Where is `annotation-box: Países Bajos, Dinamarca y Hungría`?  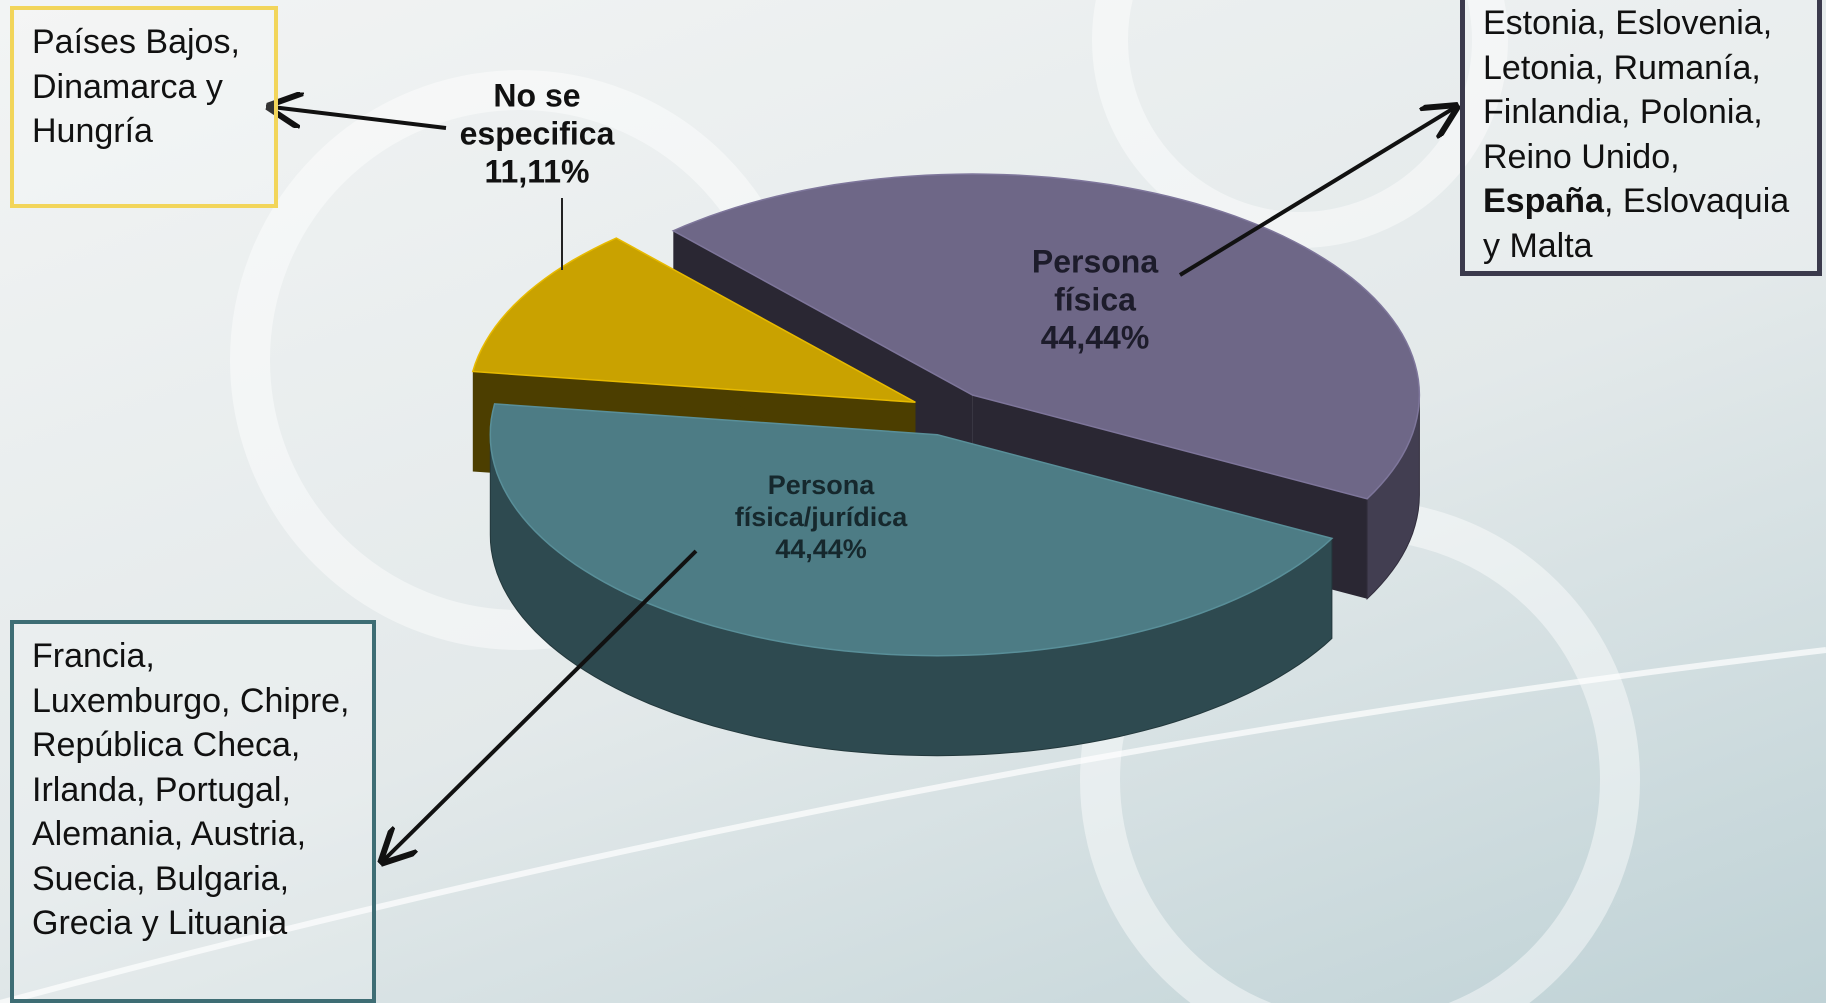 annotation-box: Países Bajos, Dinamarca y Hungría is located at coordinates (144, 107).